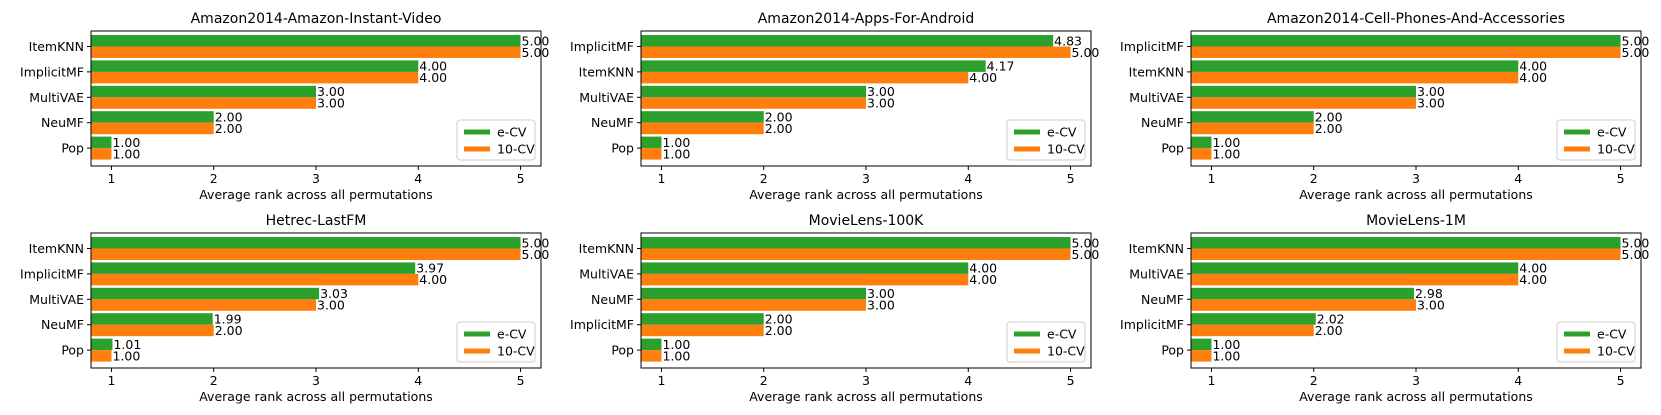  Describe the element at coordinates (1429, 293) in the screenshot. I see `value-label: 2.98` at that location.